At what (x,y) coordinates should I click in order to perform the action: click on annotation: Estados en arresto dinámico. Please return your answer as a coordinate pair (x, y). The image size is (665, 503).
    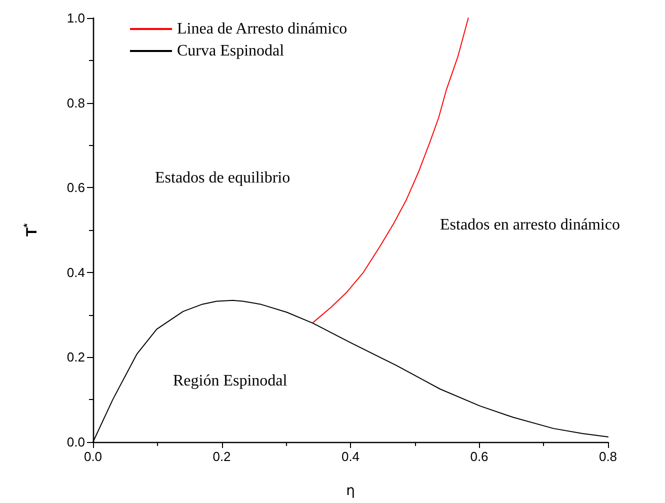
    Looking at the image, I should click on (530, 225).